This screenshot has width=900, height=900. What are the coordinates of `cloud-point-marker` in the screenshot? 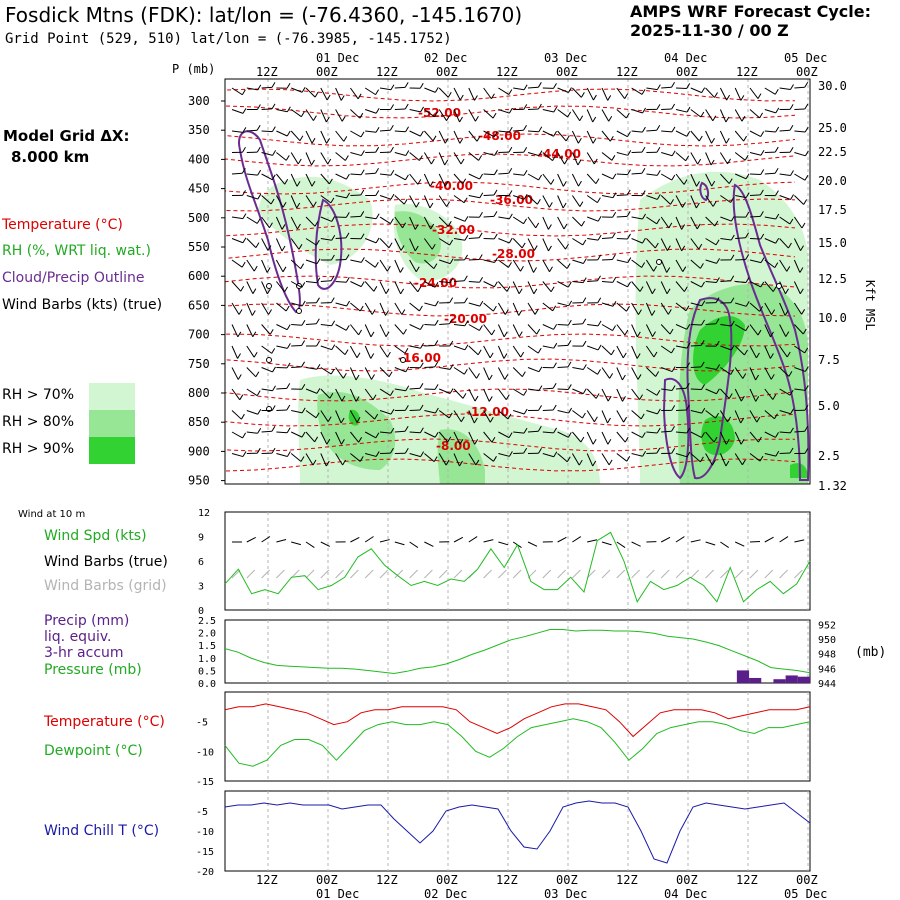 It's located at (269, 360).